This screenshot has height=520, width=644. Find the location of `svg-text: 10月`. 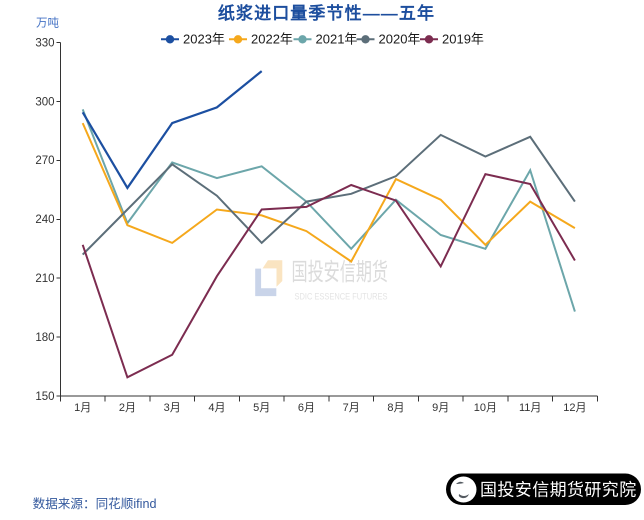

svg-text: 10月 is located at coordinates (485, 408).